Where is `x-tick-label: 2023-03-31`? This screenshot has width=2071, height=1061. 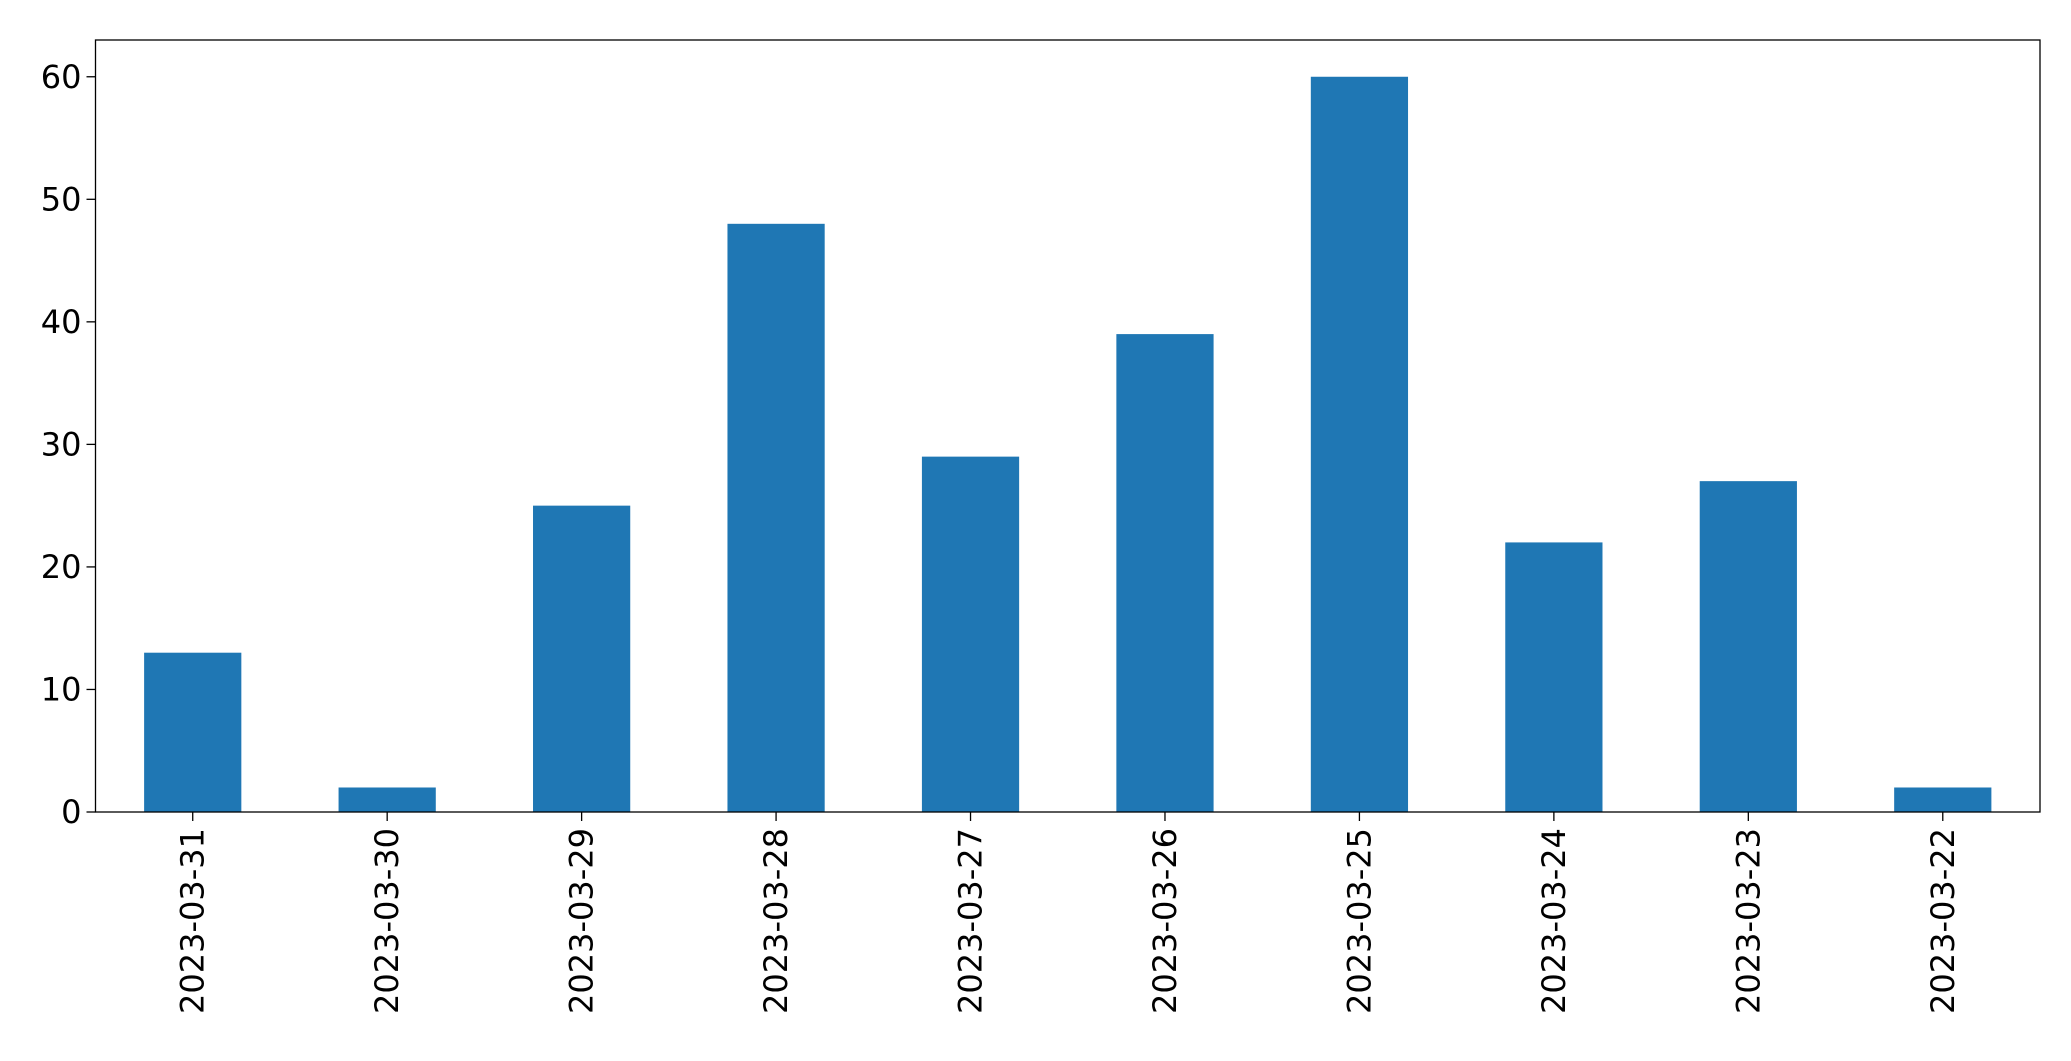 x-tick-label: 2023-03-31 is located at coordinates (193, 921).